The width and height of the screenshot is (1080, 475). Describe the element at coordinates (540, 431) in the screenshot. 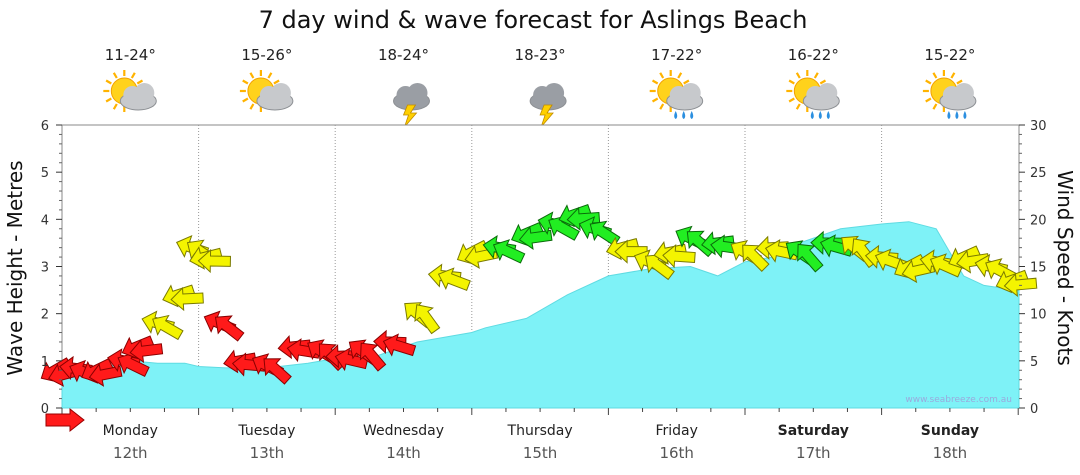

I see `day-name: Thursday` at that location.